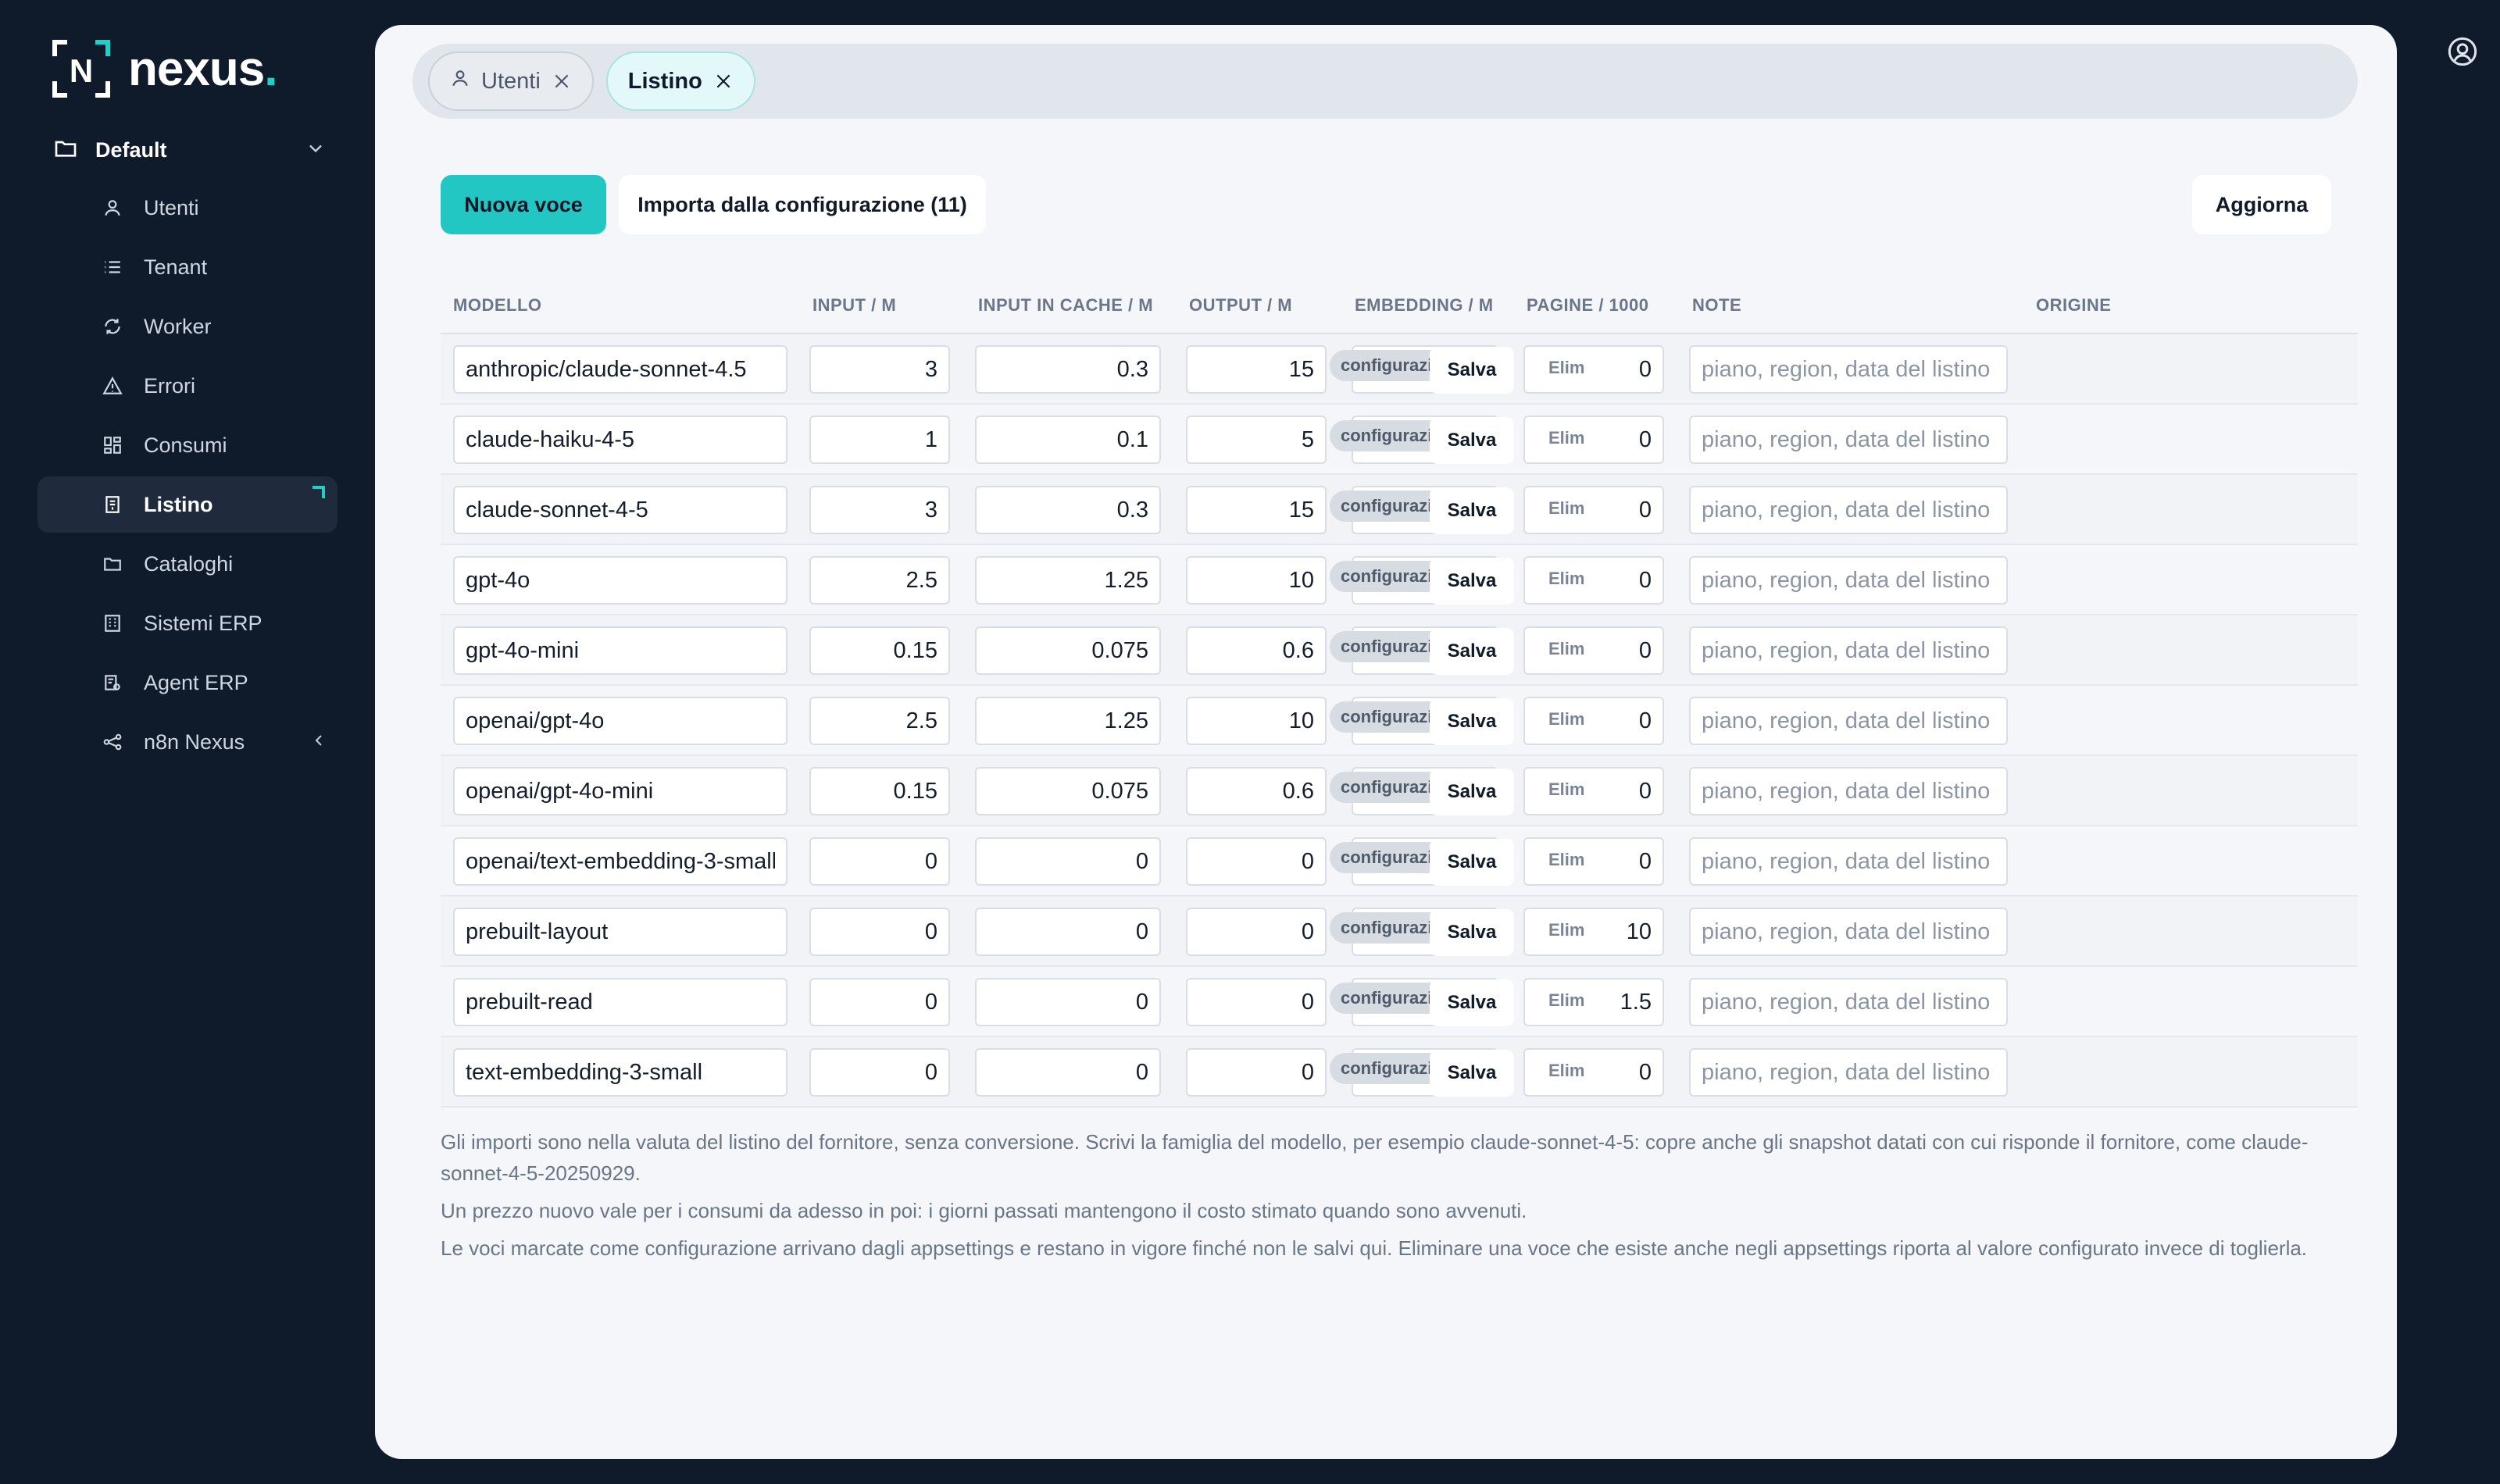  I want to click on new-entry-button: Nuova voce, so click(523, 204).